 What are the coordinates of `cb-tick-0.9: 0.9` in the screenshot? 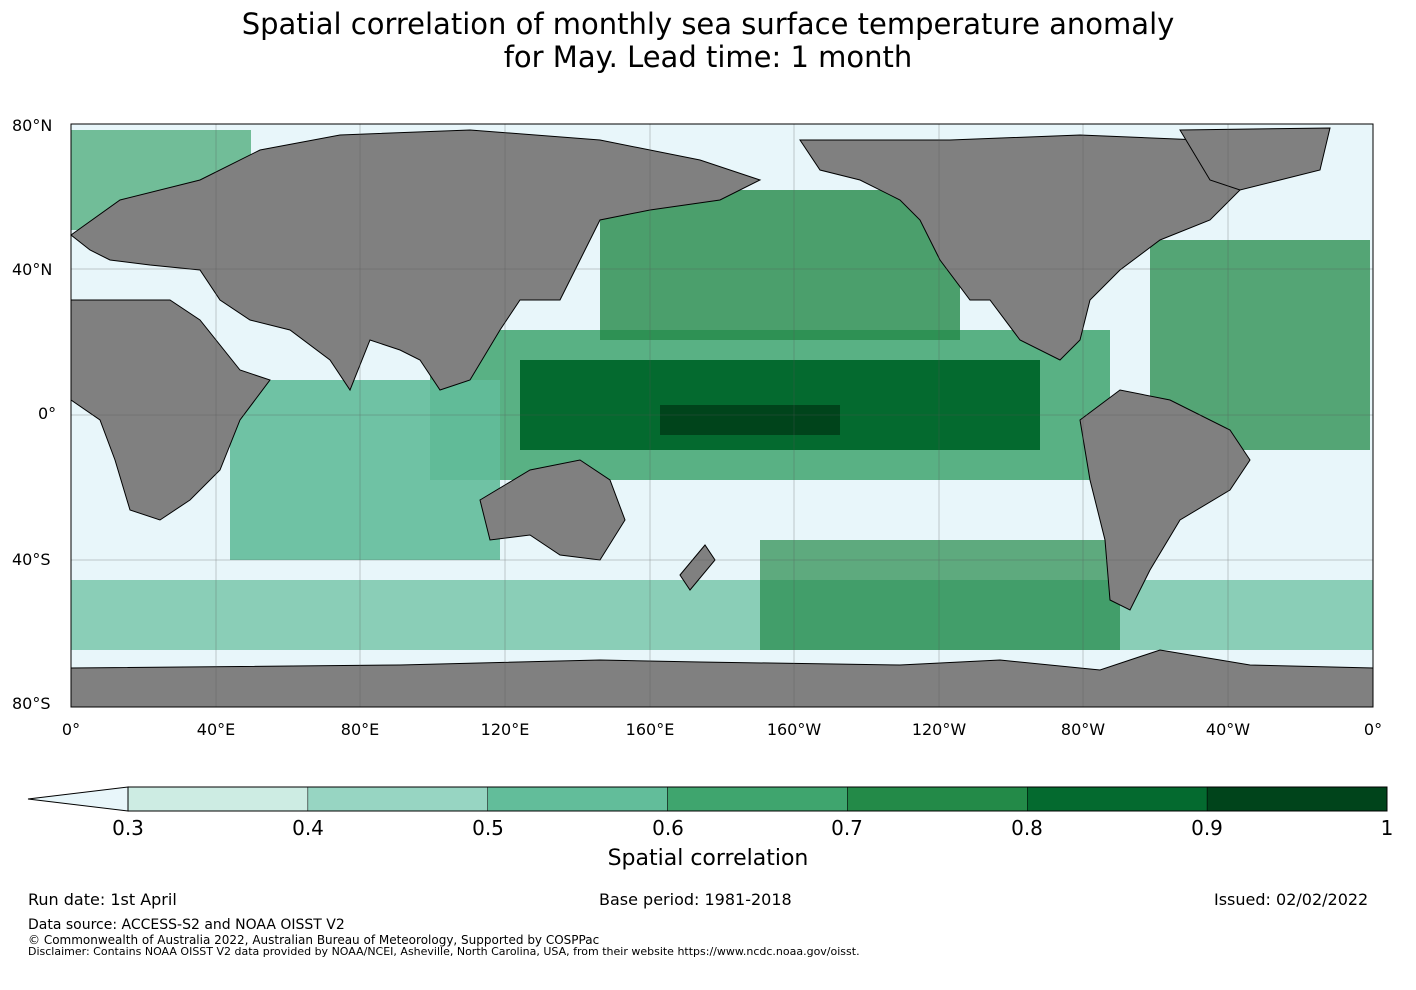 It's located at (1207, 828).